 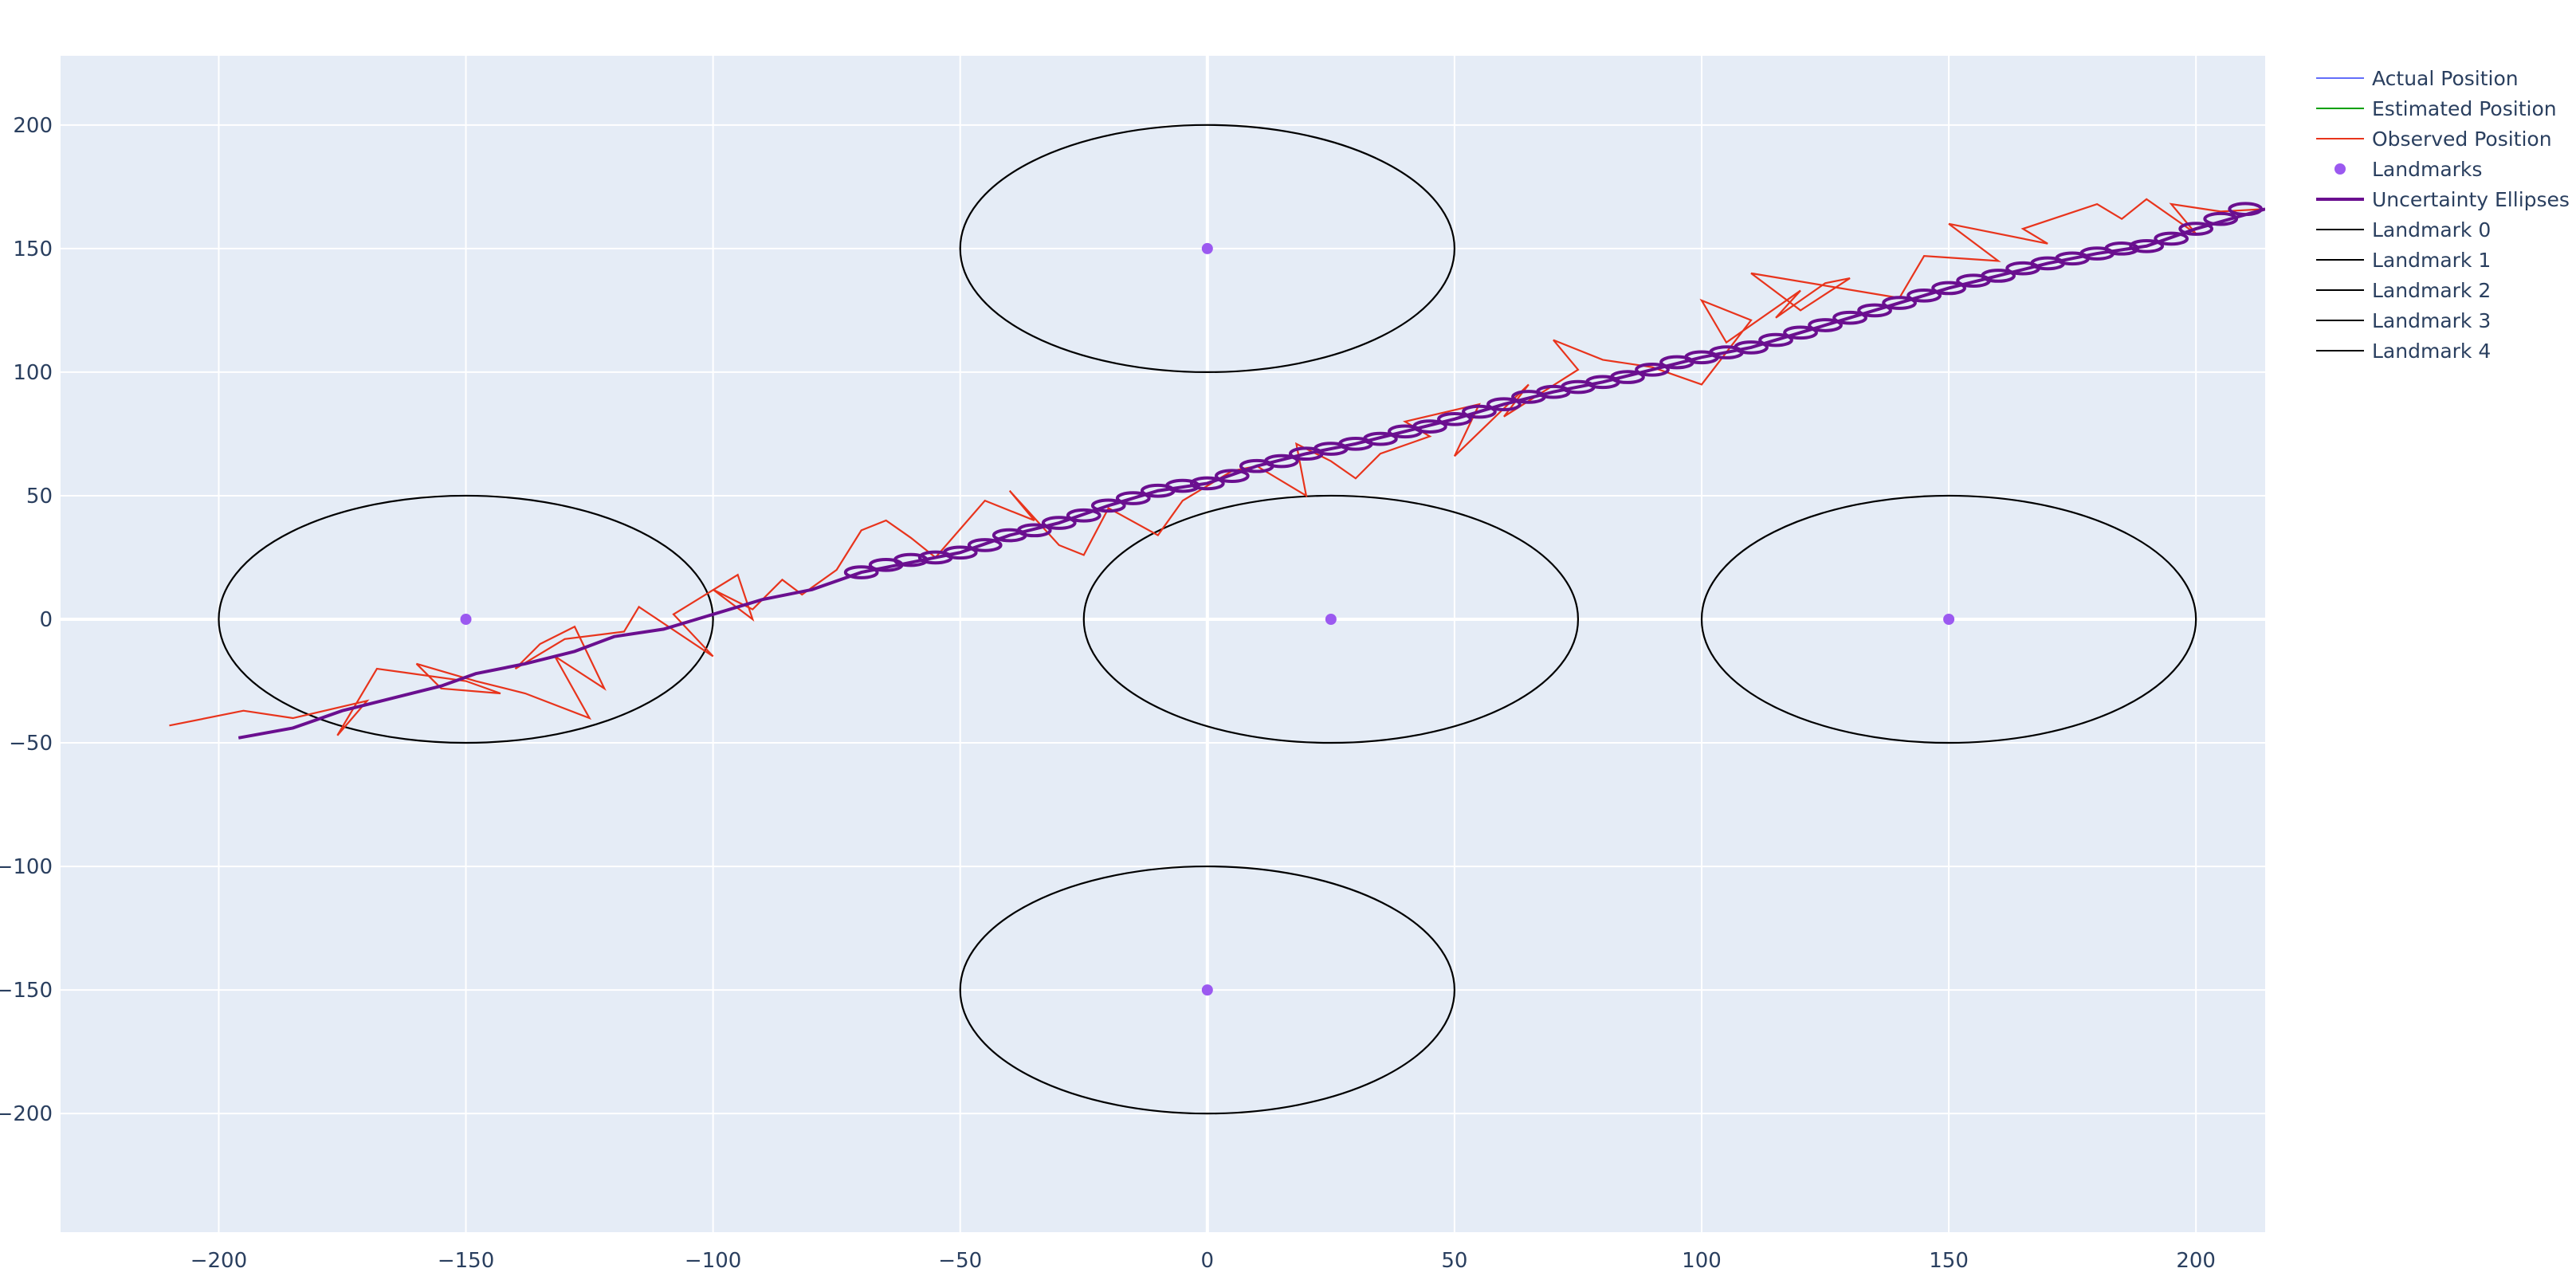 I want to click on legend-item-landmarks: Landmarks, so click(x=2408, y=169).